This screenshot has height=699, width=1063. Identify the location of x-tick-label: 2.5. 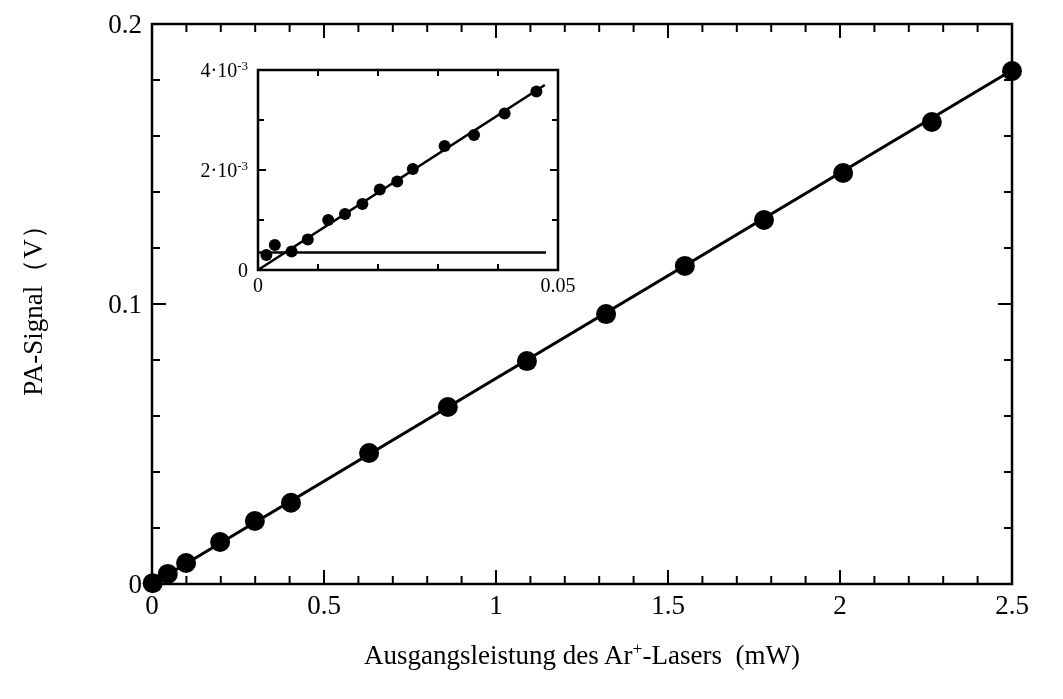
(1012, 604).